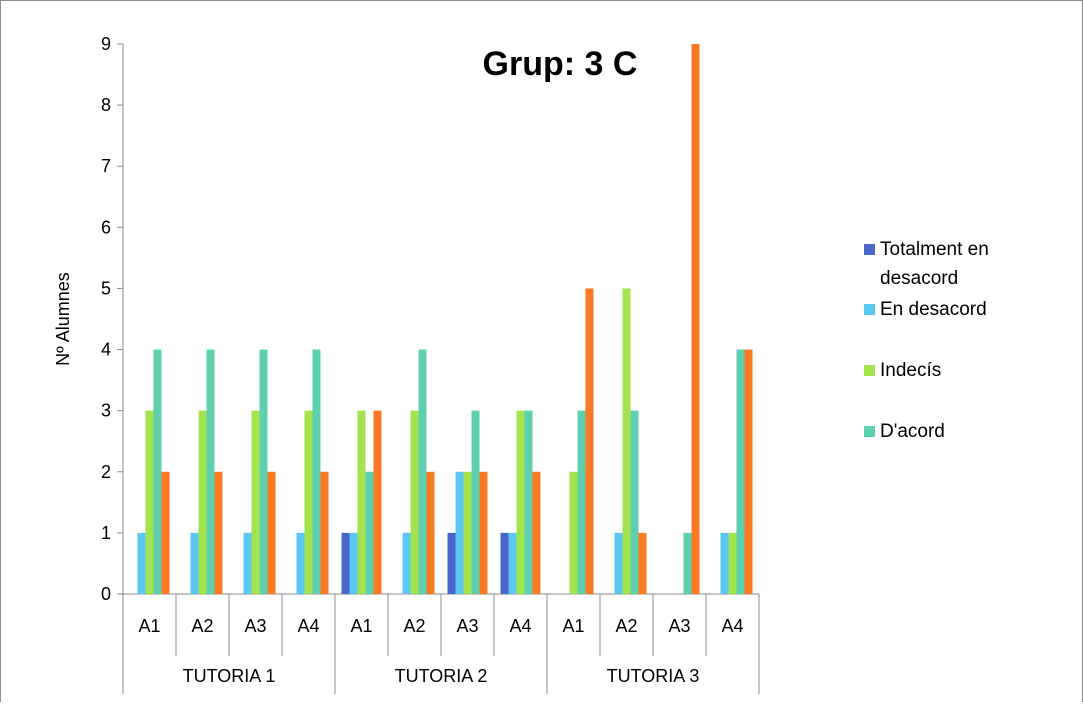 This screenshot has height=708, width=1083. What do you see at coordinates (653, 676) in the screenshot?
I see `group-label: TUTORIA 3` at bounding box center [653, 676].